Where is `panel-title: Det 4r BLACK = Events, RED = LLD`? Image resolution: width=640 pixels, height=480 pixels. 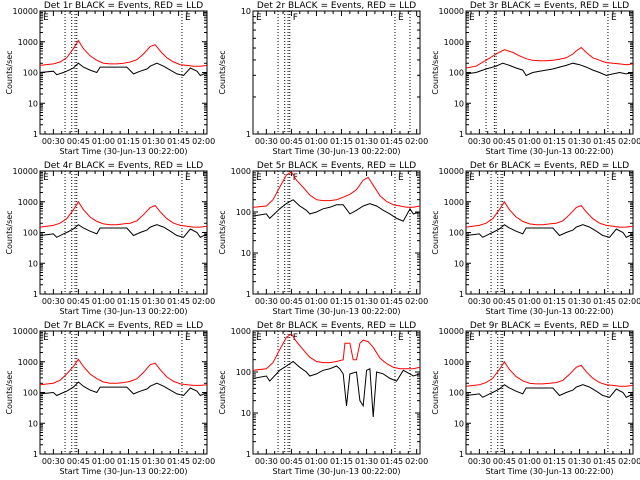
panel-title: Det 4r BLACK = Events, RED = LLD is located at coordinates (123, 166).